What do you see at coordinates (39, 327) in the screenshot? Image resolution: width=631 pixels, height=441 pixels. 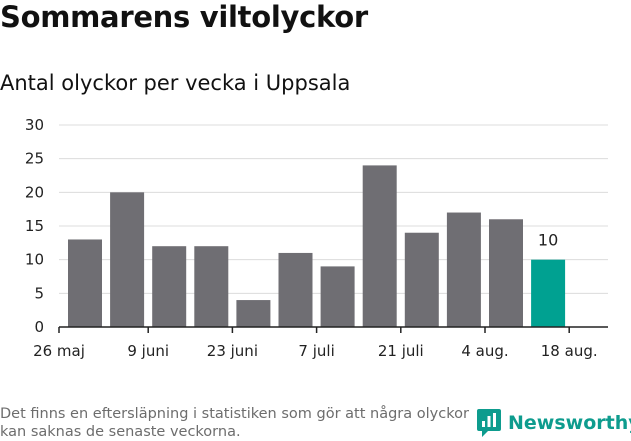 I see `y-tick-label: 0` at bounding box center [39, 327].